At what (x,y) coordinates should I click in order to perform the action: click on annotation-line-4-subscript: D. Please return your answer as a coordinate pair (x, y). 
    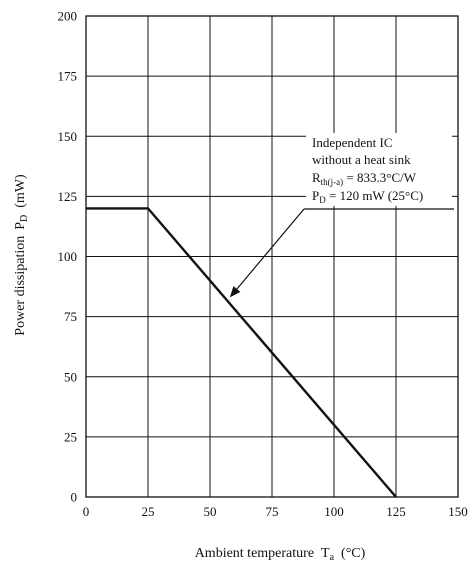
    Looking at the image, I should click on (322, 200).